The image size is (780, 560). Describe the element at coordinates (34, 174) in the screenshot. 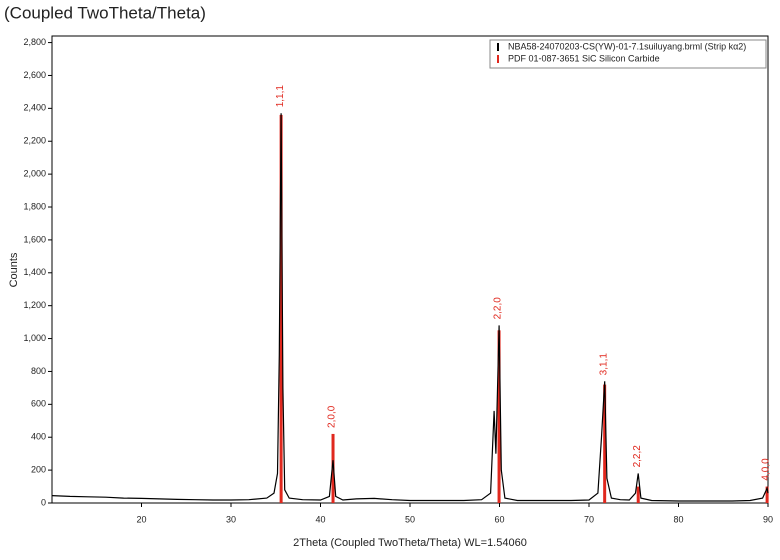

I see `y-tick-label: 2,000` at that location.